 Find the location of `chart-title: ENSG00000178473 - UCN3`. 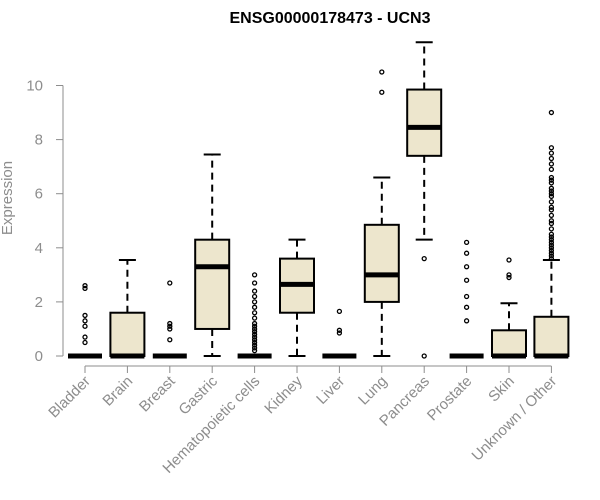

chart-title: ENSG00000178473 - UCN3 is located at coordinates (329, 18).